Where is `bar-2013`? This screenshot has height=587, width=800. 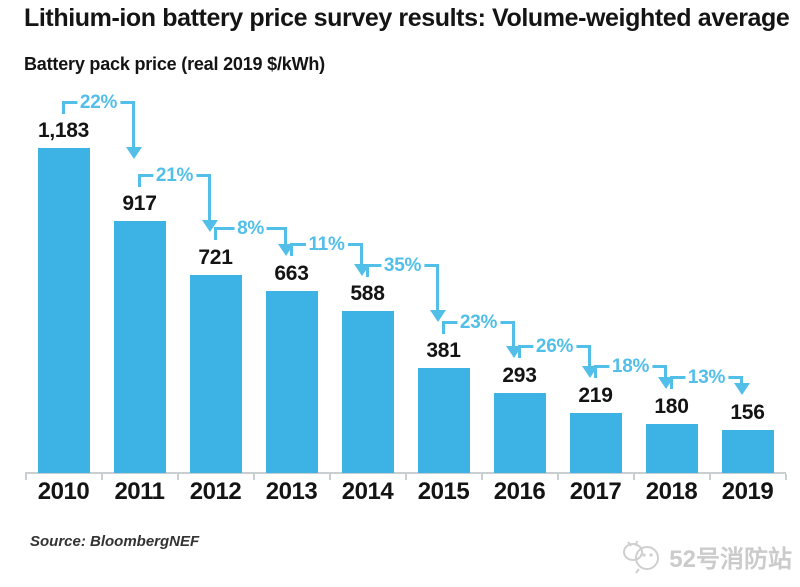
bar-2013 is located at coordinates (291, 381).